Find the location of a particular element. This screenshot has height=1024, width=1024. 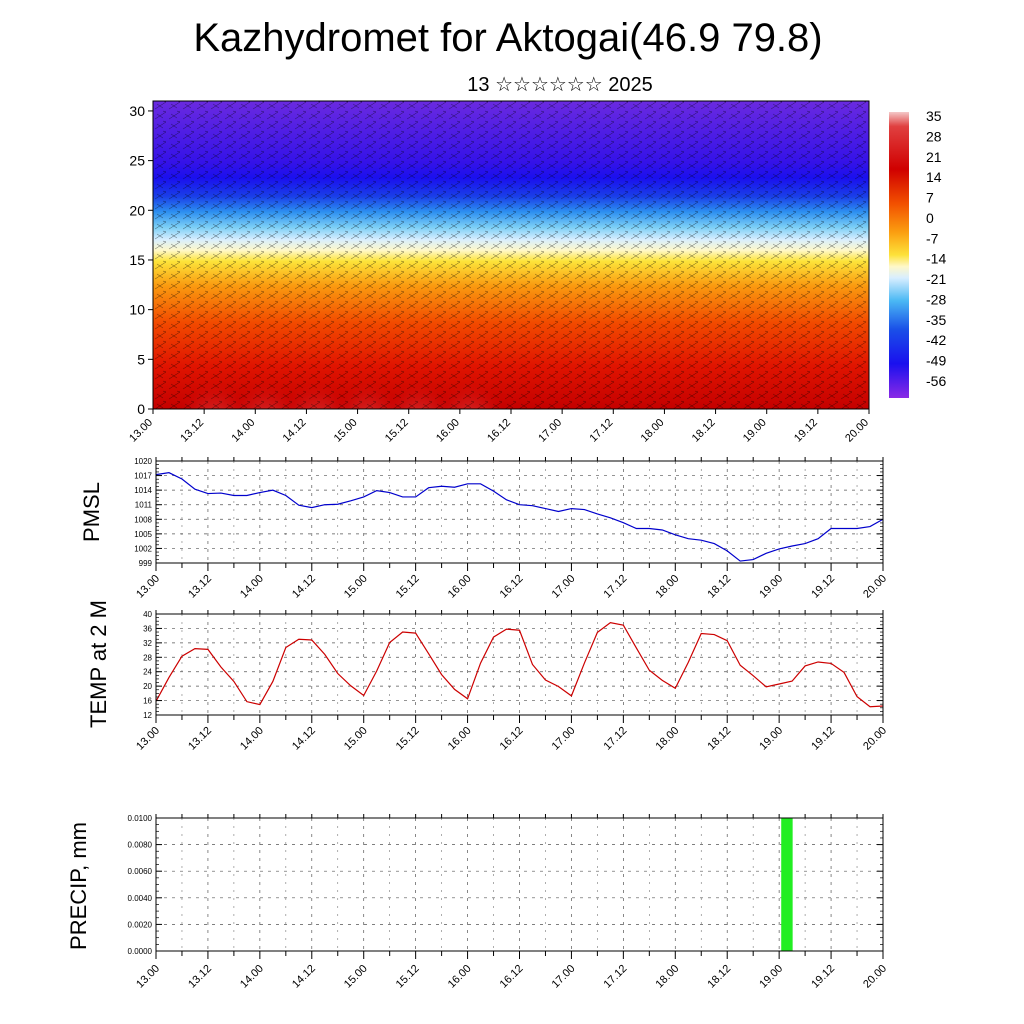

colorbar-label: 35 is located at coordinates (934, 116).